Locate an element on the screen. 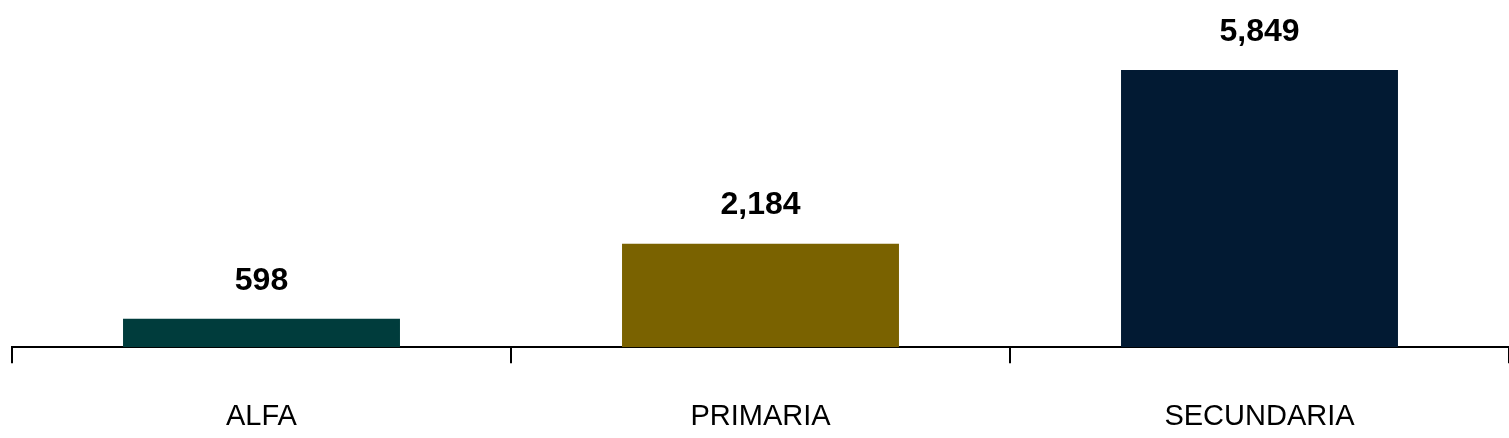 The width and height of the screenshot is (1509, 438). data-label: 598 is located at coordinates (261, 278).